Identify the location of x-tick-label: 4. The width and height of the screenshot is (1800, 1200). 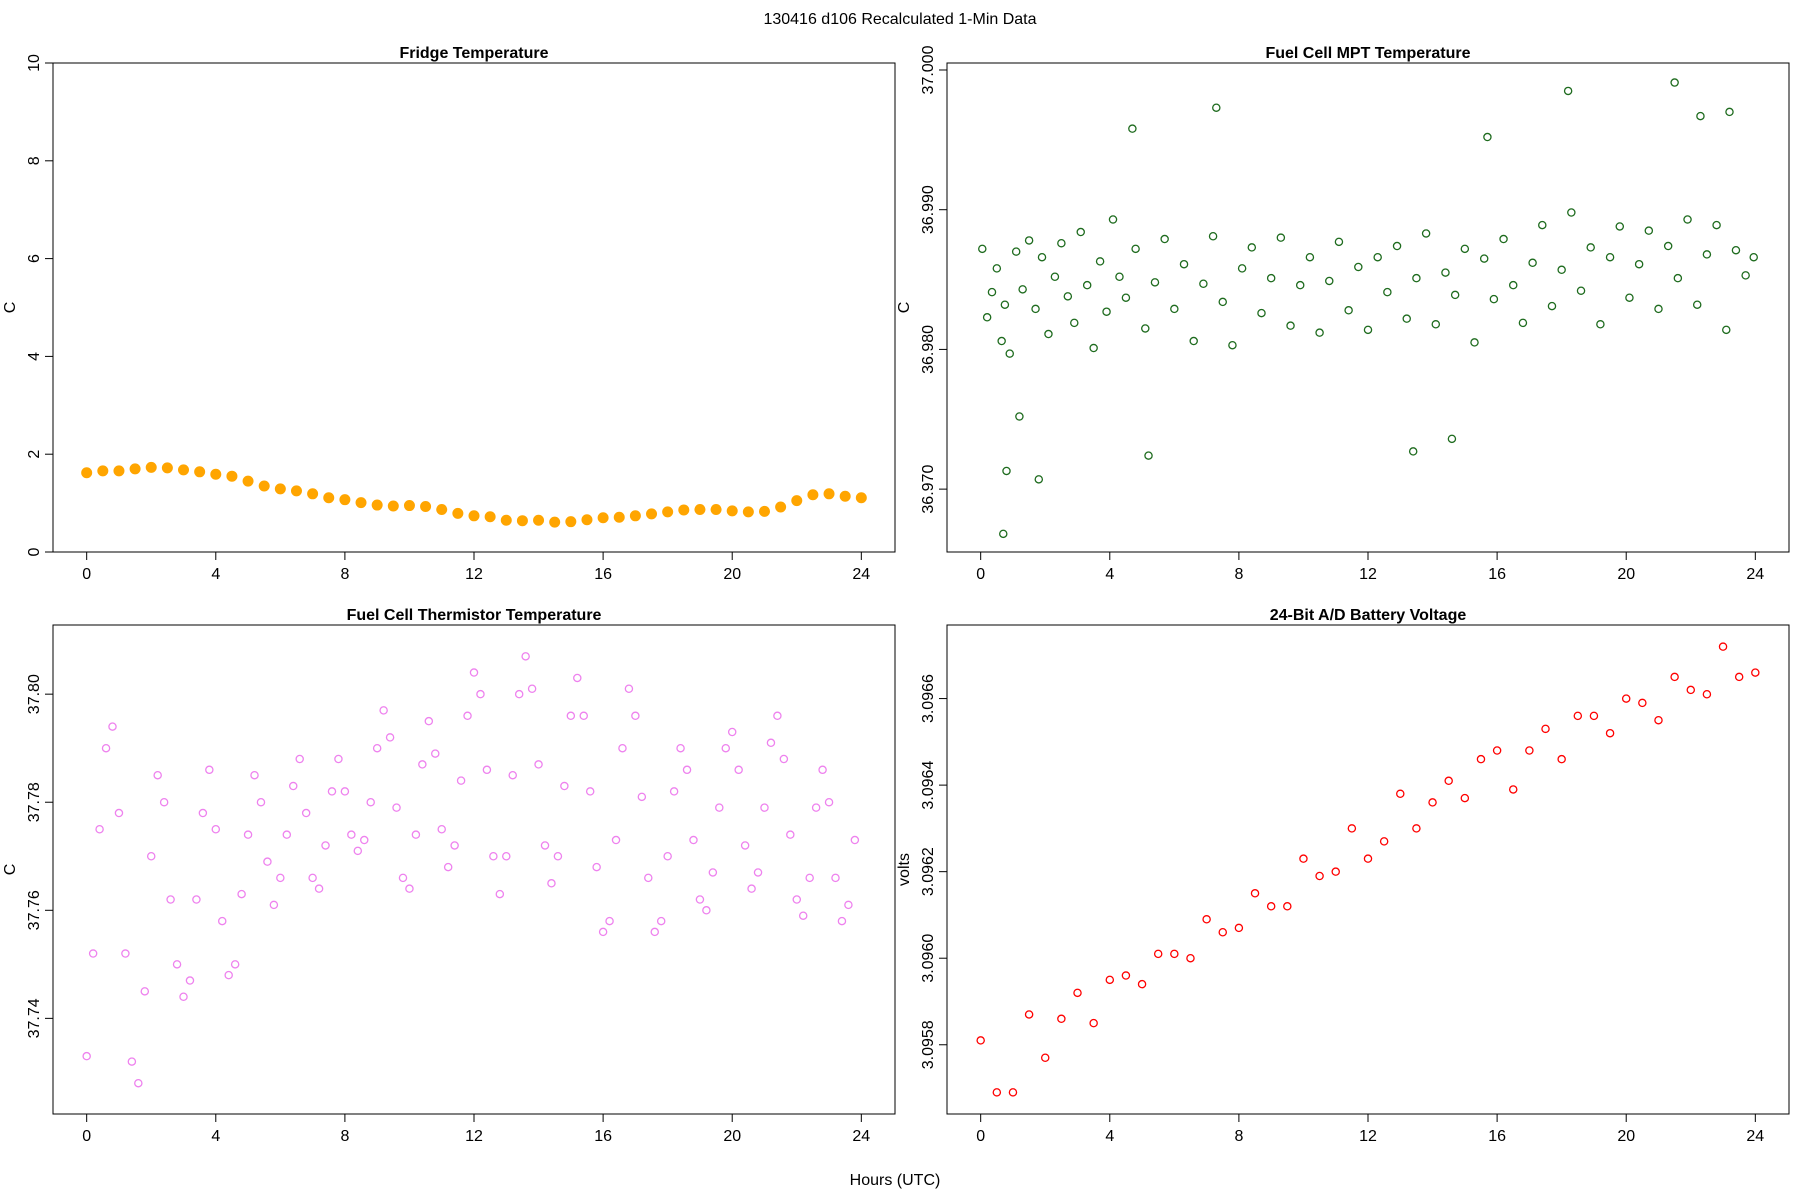
(215, 574).